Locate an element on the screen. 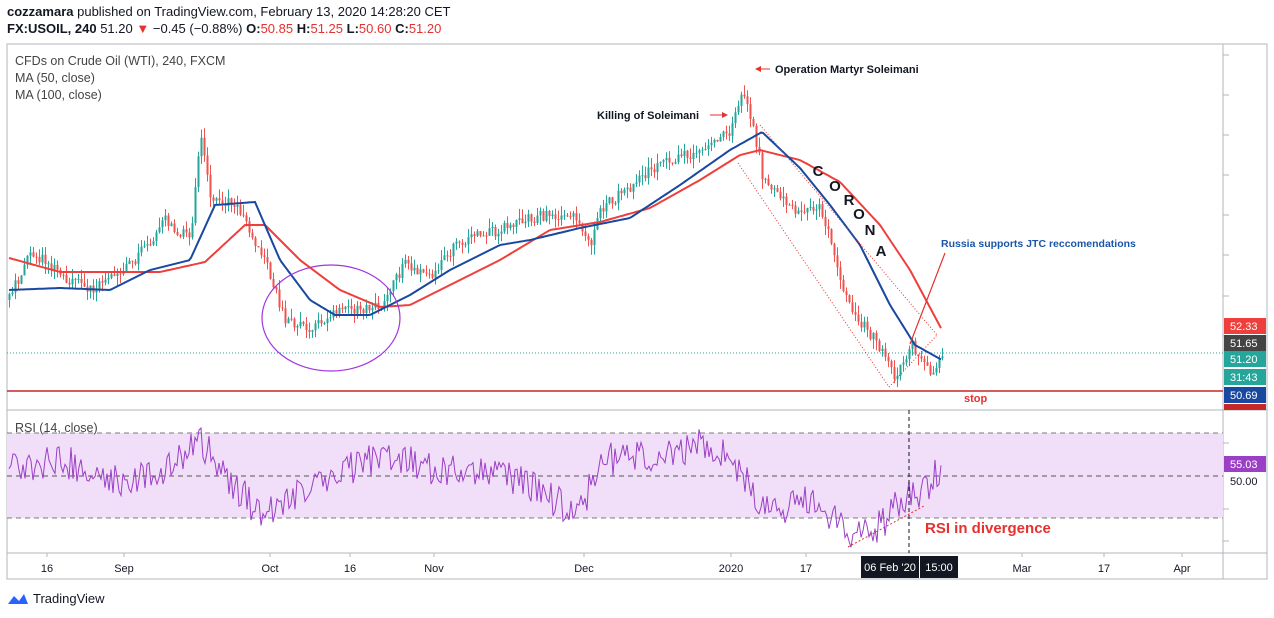  ma50-legend: MA (50, close) is located at coordinates (55, 78).